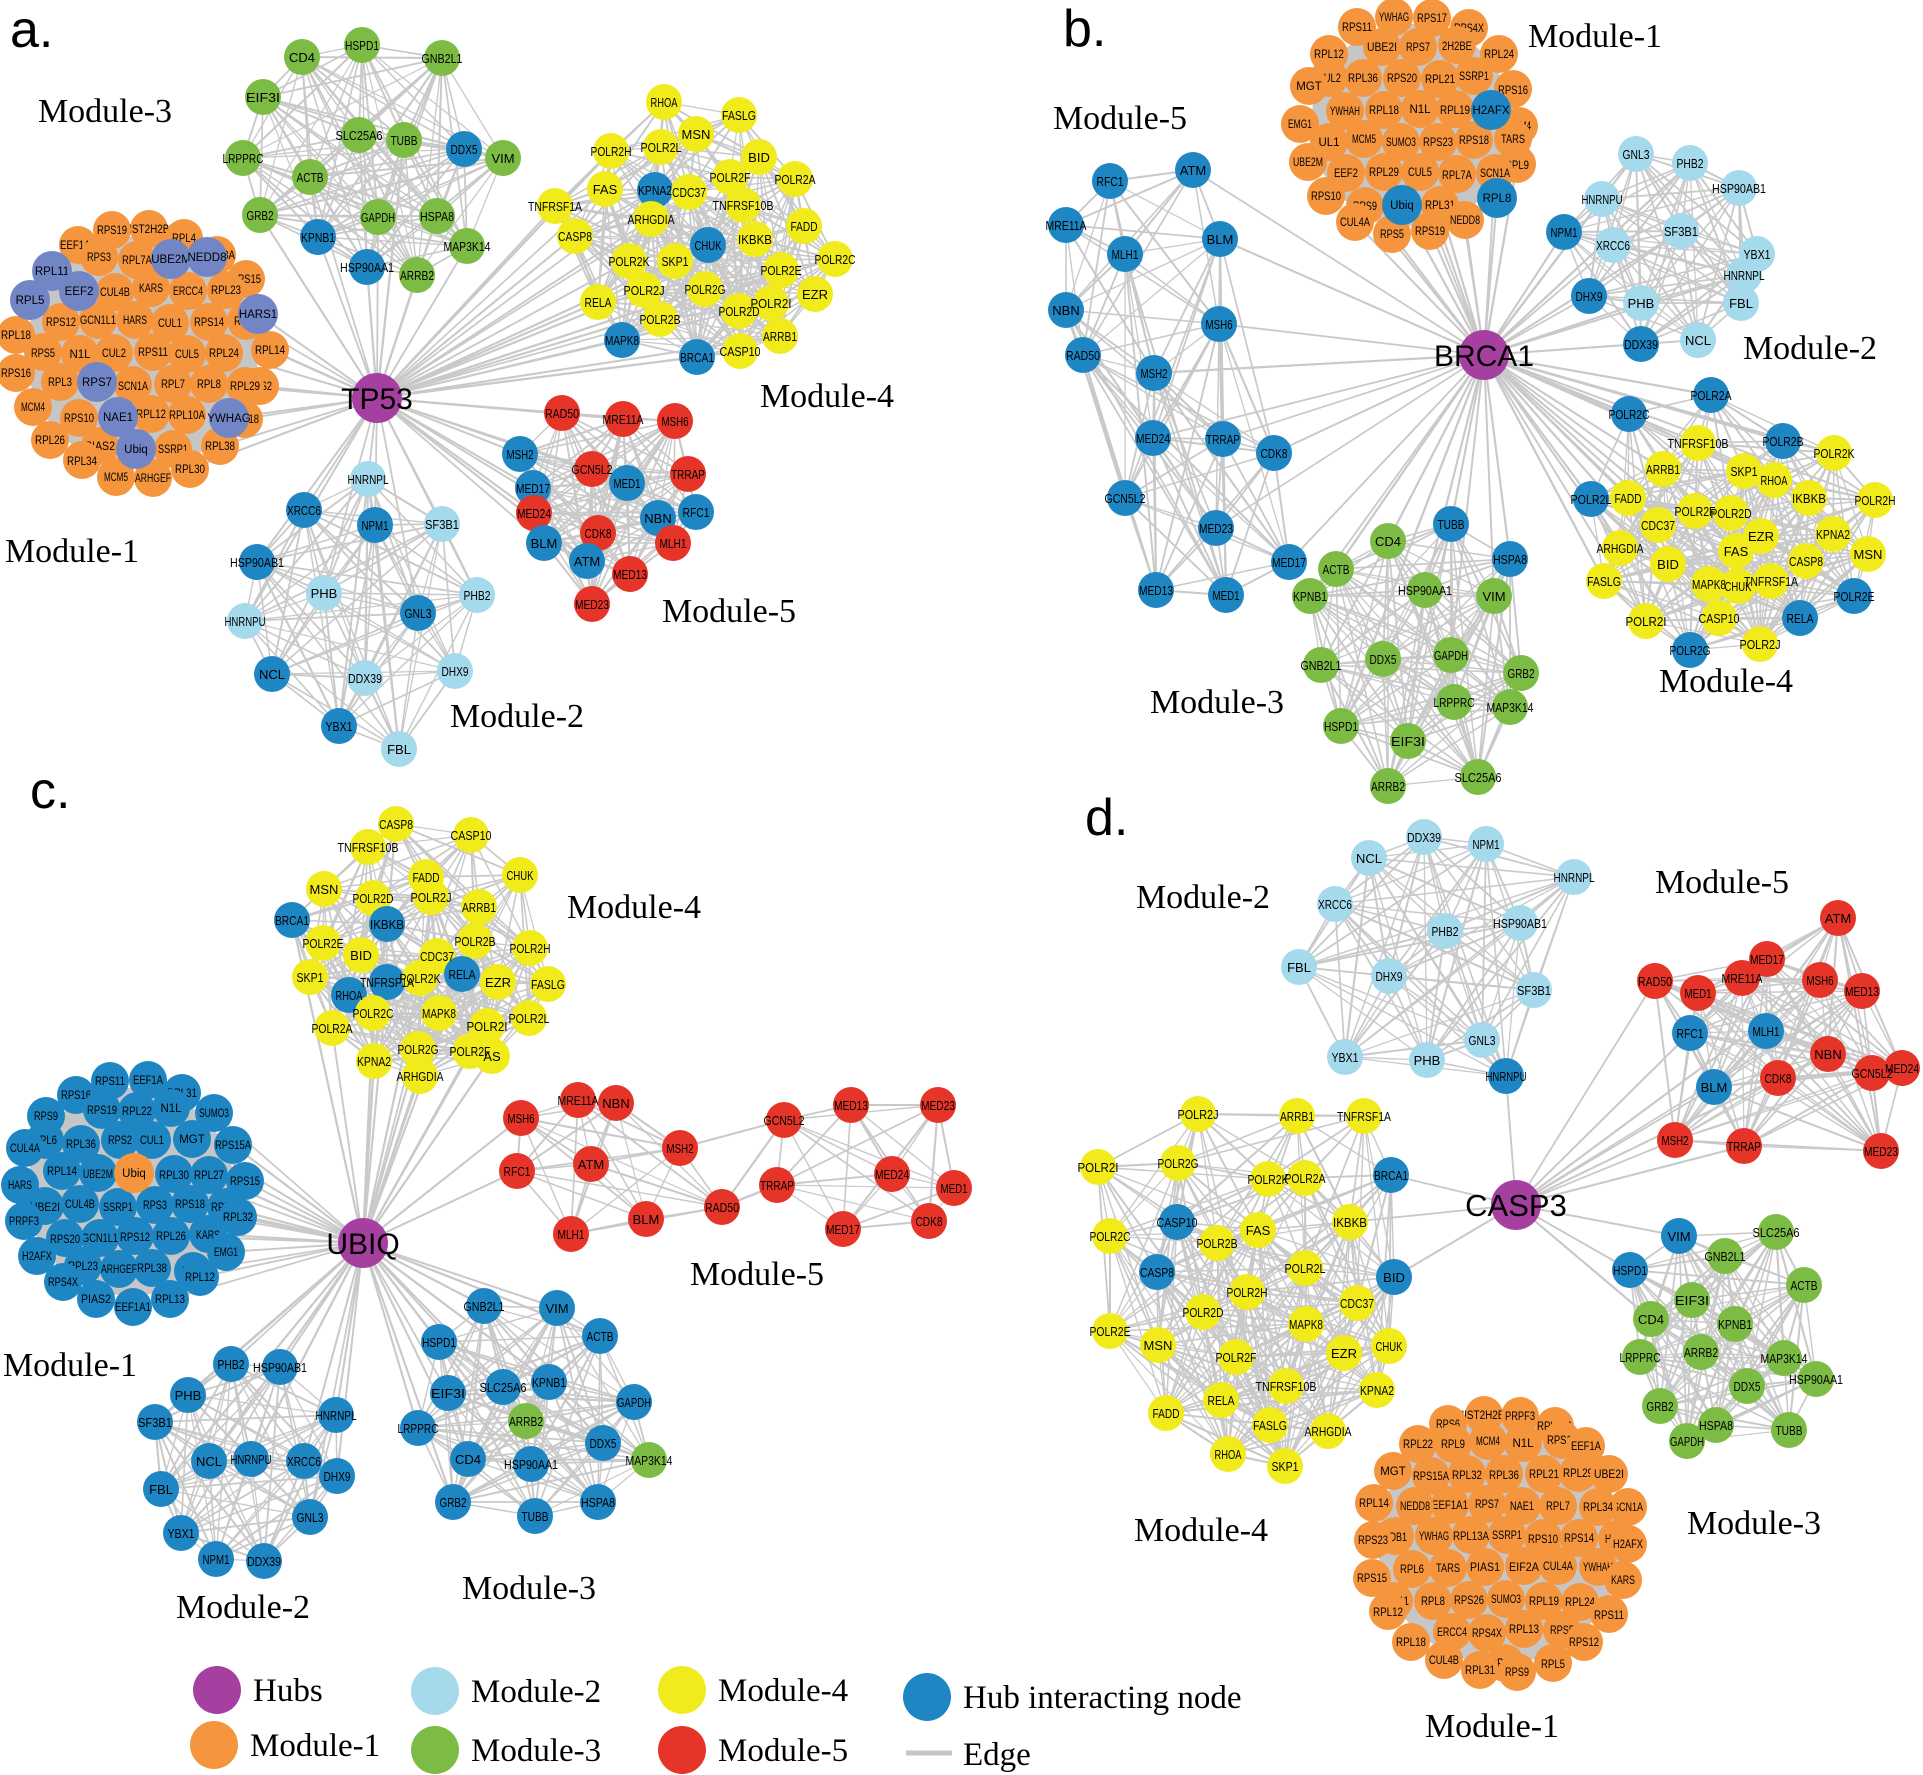  I want to click on svg-text: EMG1, so click(226, 1253).